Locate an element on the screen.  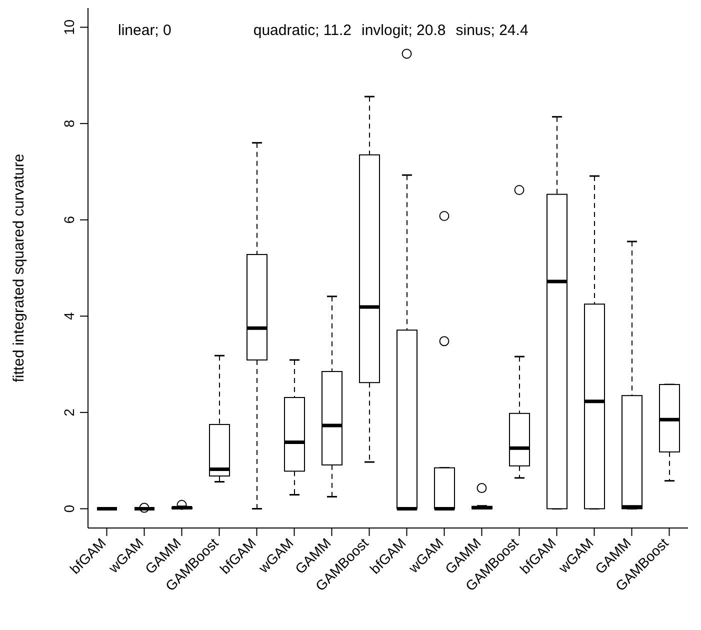
annotation: sinus; 24.4 is located at coordinates (492, 30).